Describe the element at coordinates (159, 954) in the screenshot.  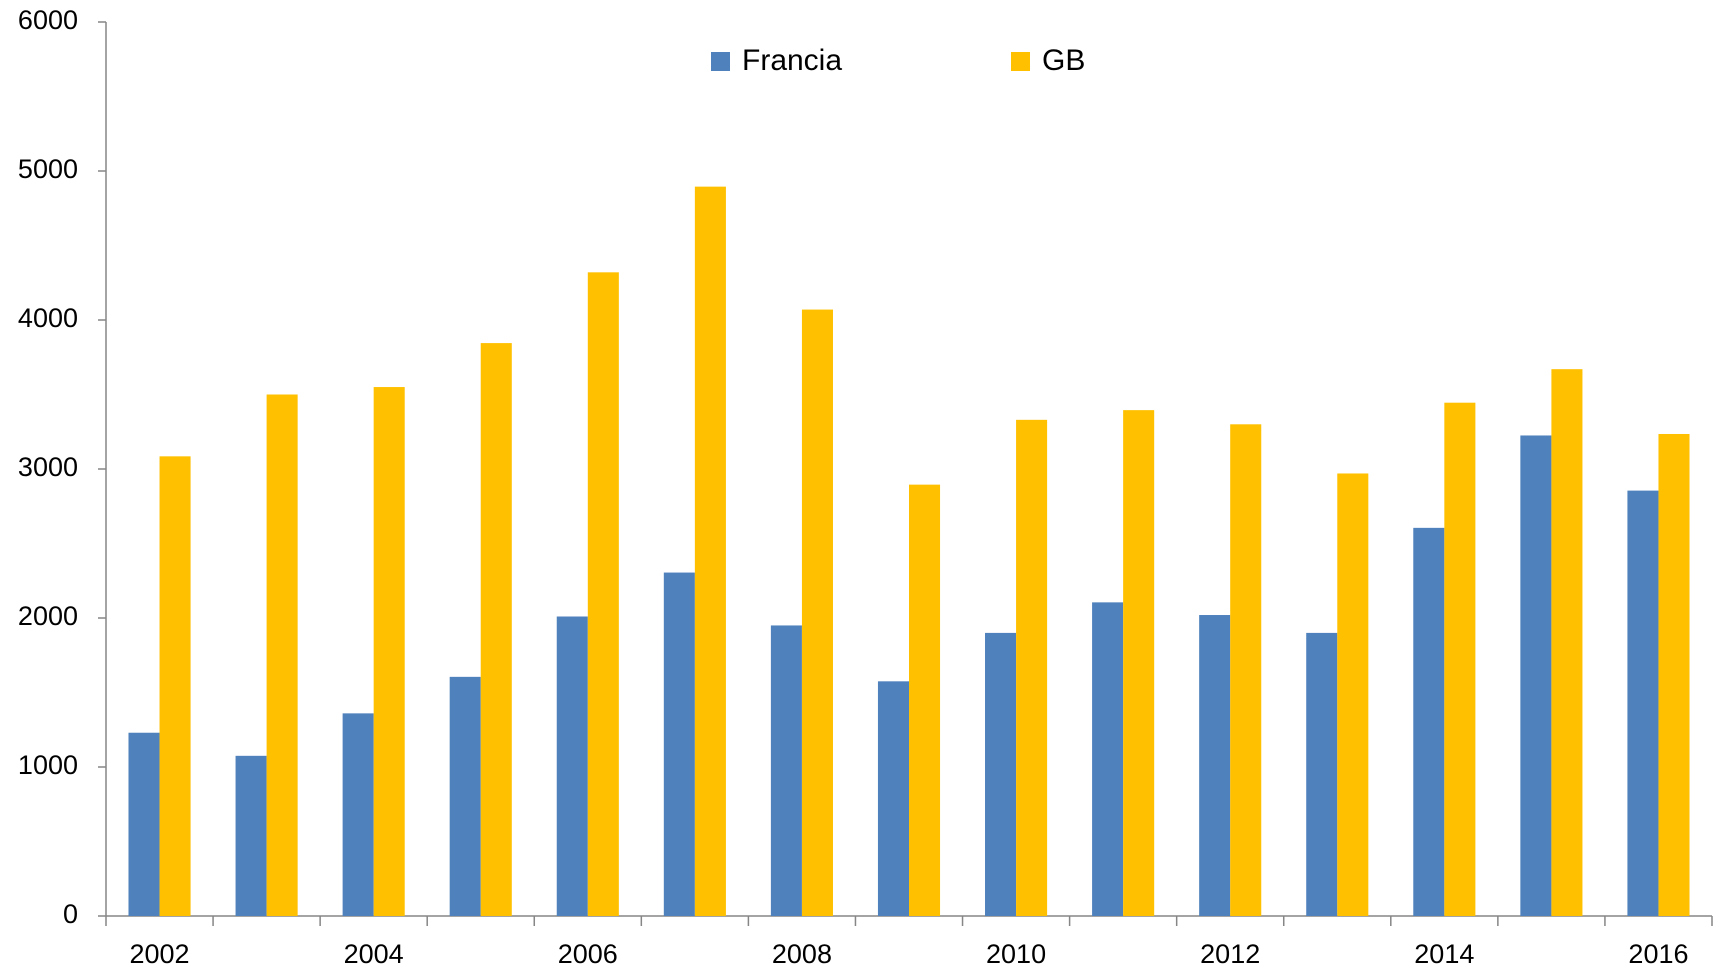
I see `x-tick-label: 2002` at that location.